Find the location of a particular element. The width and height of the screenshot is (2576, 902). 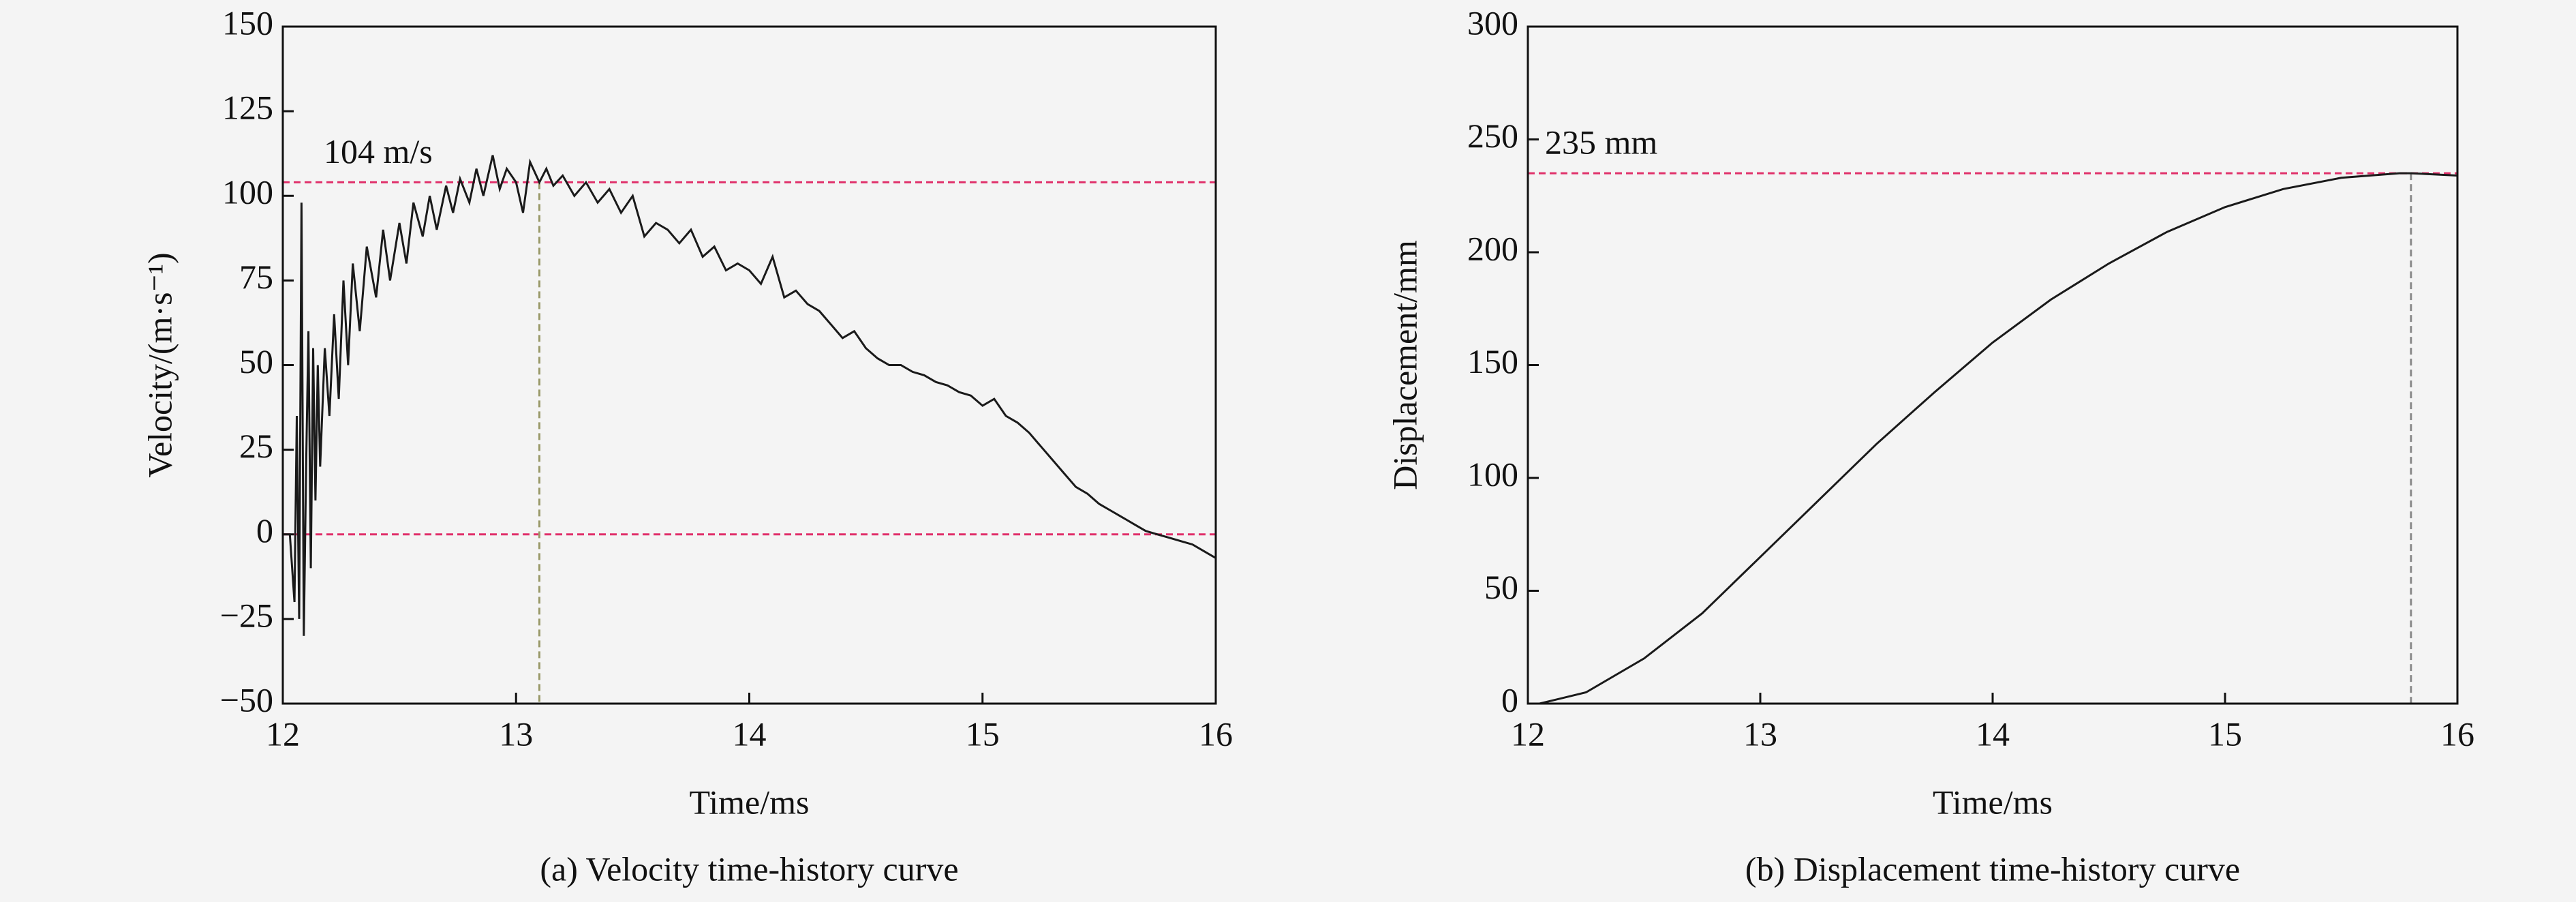

y-tick-label: 300 is located at coordinates (1492, 22).